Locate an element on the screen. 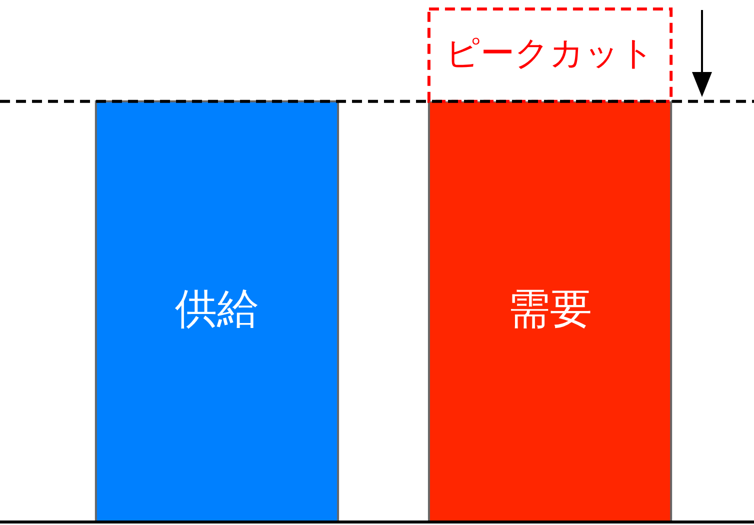  series-label: ピークカット is located at coordinates (550, 53).